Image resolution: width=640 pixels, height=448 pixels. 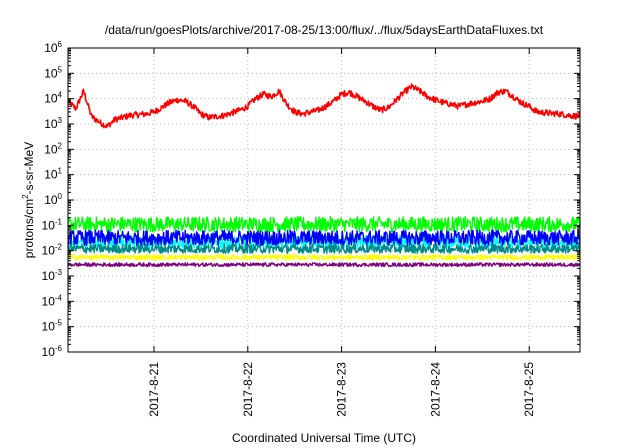 What do you see at coordinates (60, 145) in the screenshot?
I see `y-tick-label-exp: 2` at bounding box center [60, 145].